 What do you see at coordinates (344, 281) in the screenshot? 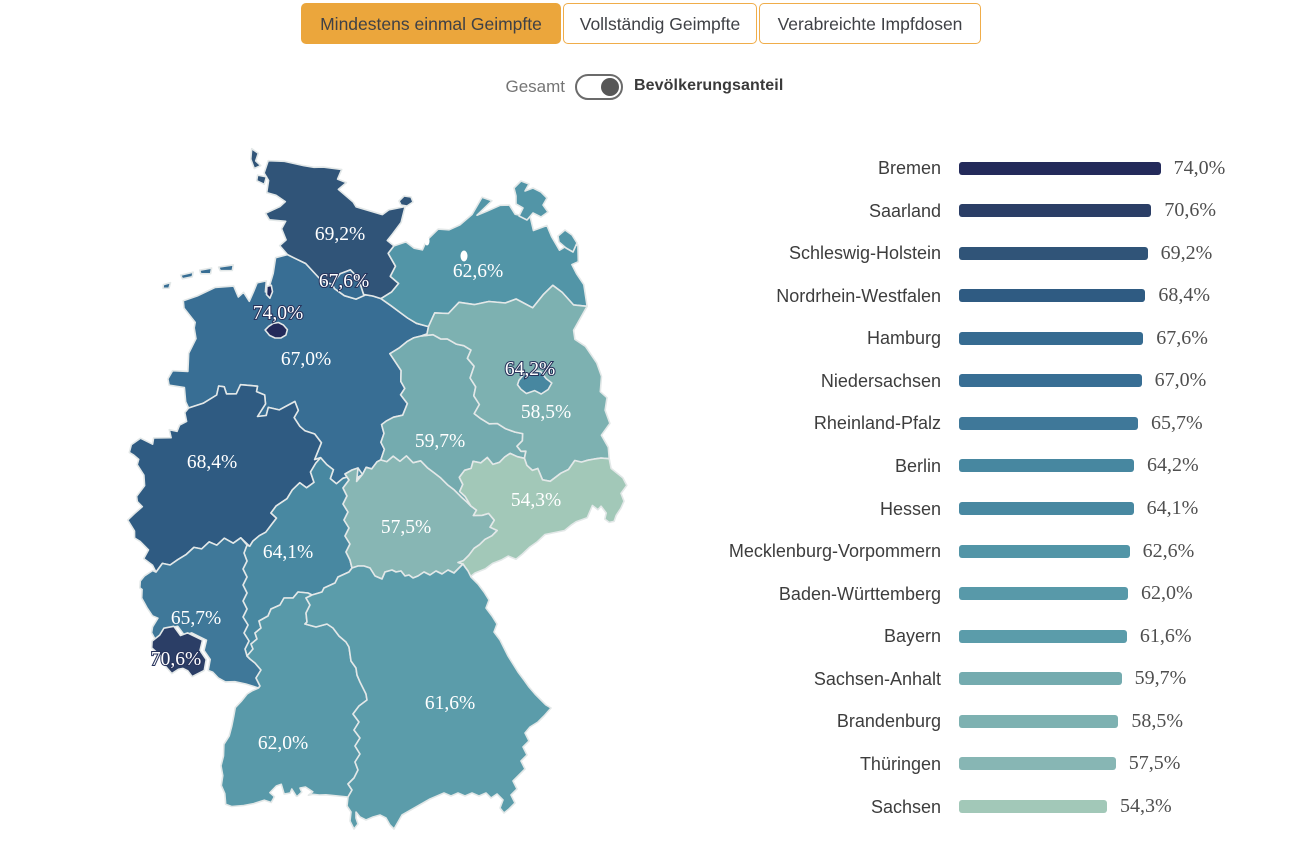
I see `svg-text: 67,6%` at bounding box center [344, 281].